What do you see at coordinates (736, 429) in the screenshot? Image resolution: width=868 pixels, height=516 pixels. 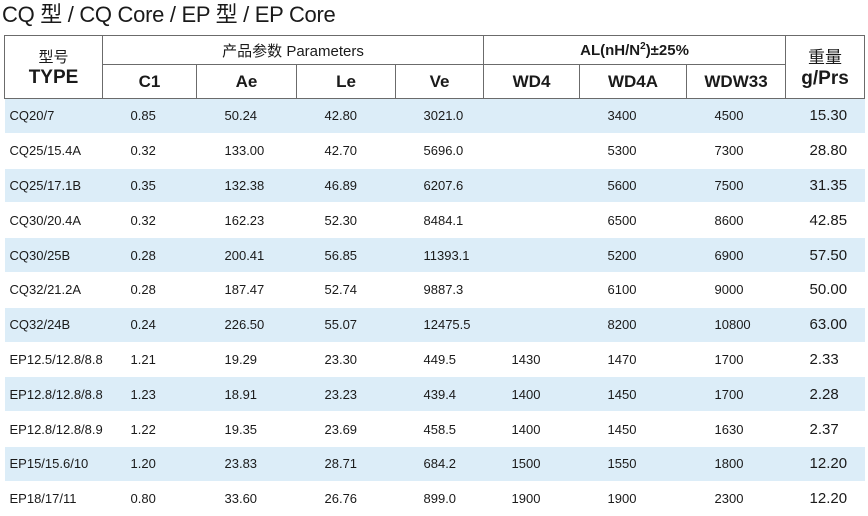 I see `wdw33-cell: 1630` at bounding box center [736, 429].